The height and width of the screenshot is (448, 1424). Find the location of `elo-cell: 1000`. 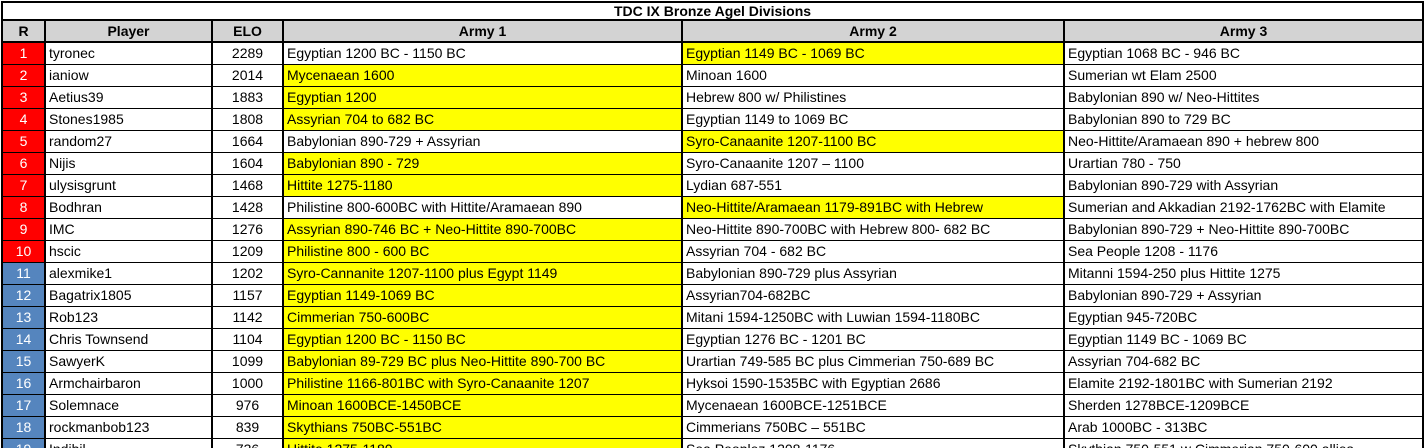

elo-cell: 1000 is located at coordinates (247, 383).